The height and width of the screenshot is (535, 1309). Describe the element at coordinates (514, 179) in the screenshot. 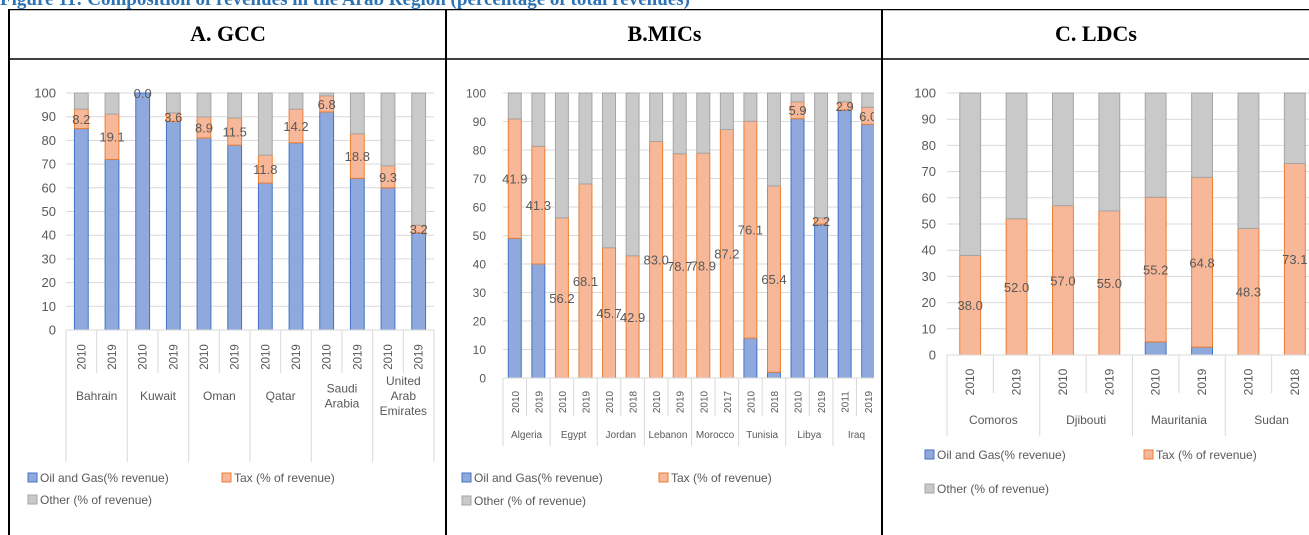

I see `data-label: 41.9` at that location.